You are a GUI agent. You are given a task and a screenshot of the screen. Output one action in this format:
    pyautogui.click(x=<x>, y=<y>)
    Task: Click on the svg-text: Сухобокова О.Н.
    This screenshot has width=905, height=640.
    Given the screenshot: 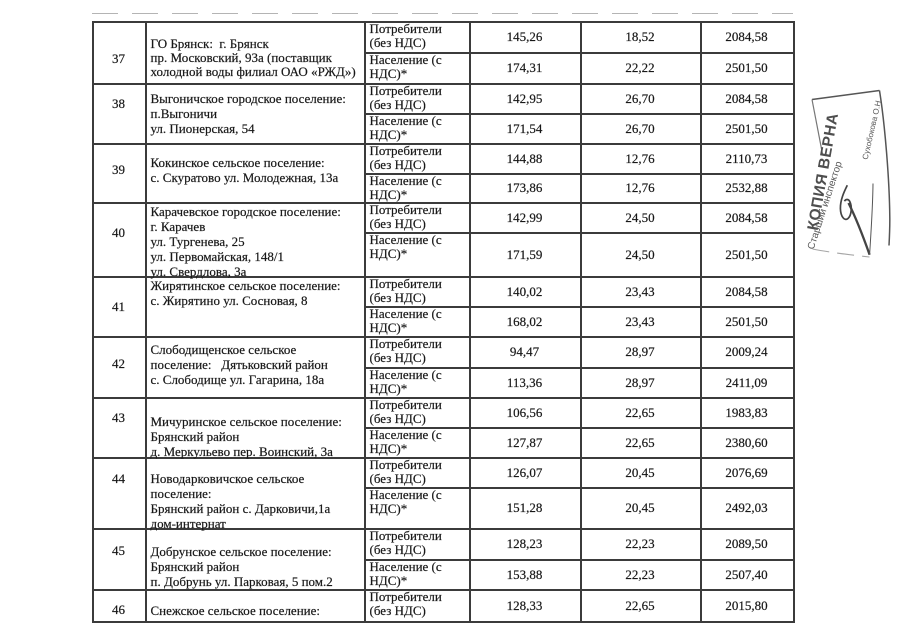 What is the action you would take?
    pyautogui.click(x=872, y=129)
    